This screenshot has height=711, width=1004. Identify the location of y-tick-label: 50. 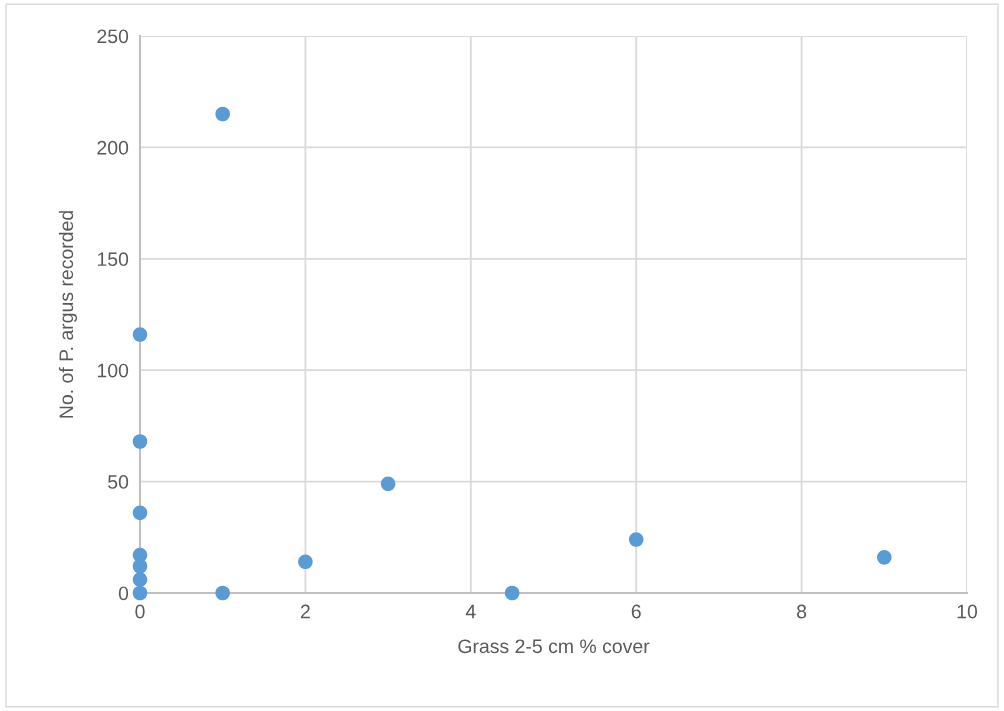
(118, 482).